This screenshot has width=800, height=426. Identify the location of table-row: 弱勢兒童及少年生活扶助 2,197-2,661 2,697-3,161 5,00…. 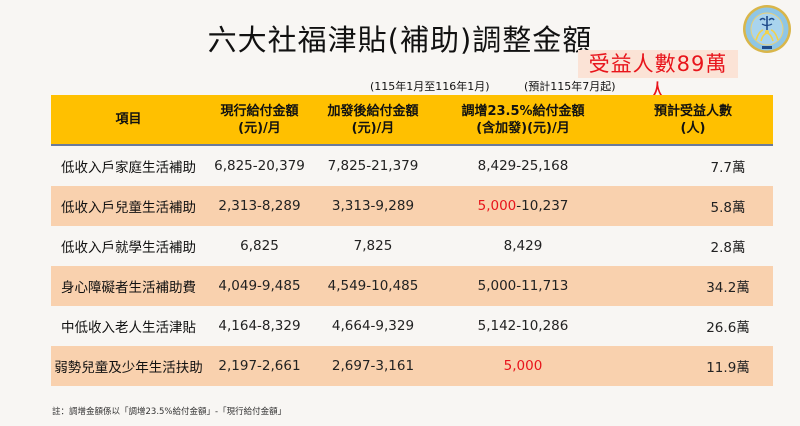
(412, 366).